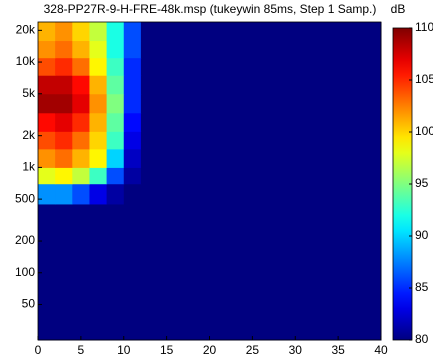 The image size is (433, 359). What do you see at coordinates (422, 287) in the screenshot?
I see `colorbar-tick-label: 85` at bounding box center [422, 287].